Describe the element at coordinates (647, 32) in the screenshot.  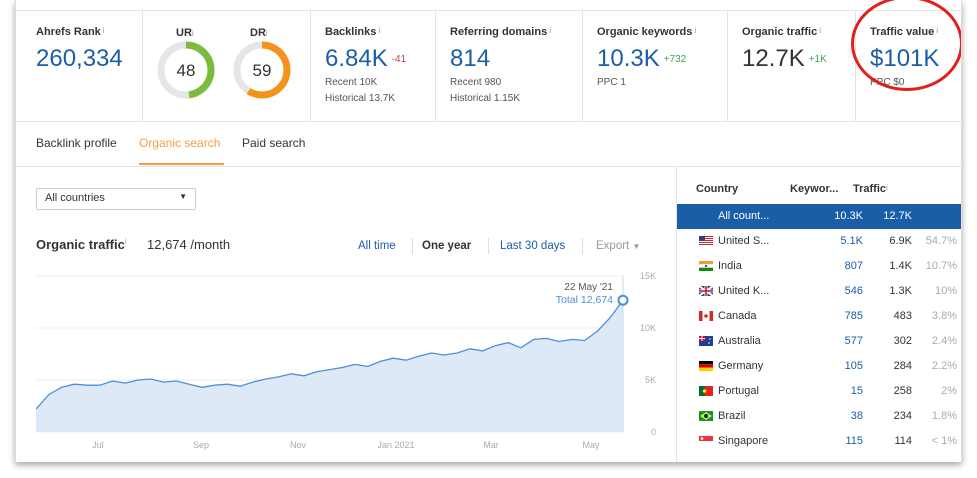
I see `organic-keywords-label: Organic keywords i` at that location.